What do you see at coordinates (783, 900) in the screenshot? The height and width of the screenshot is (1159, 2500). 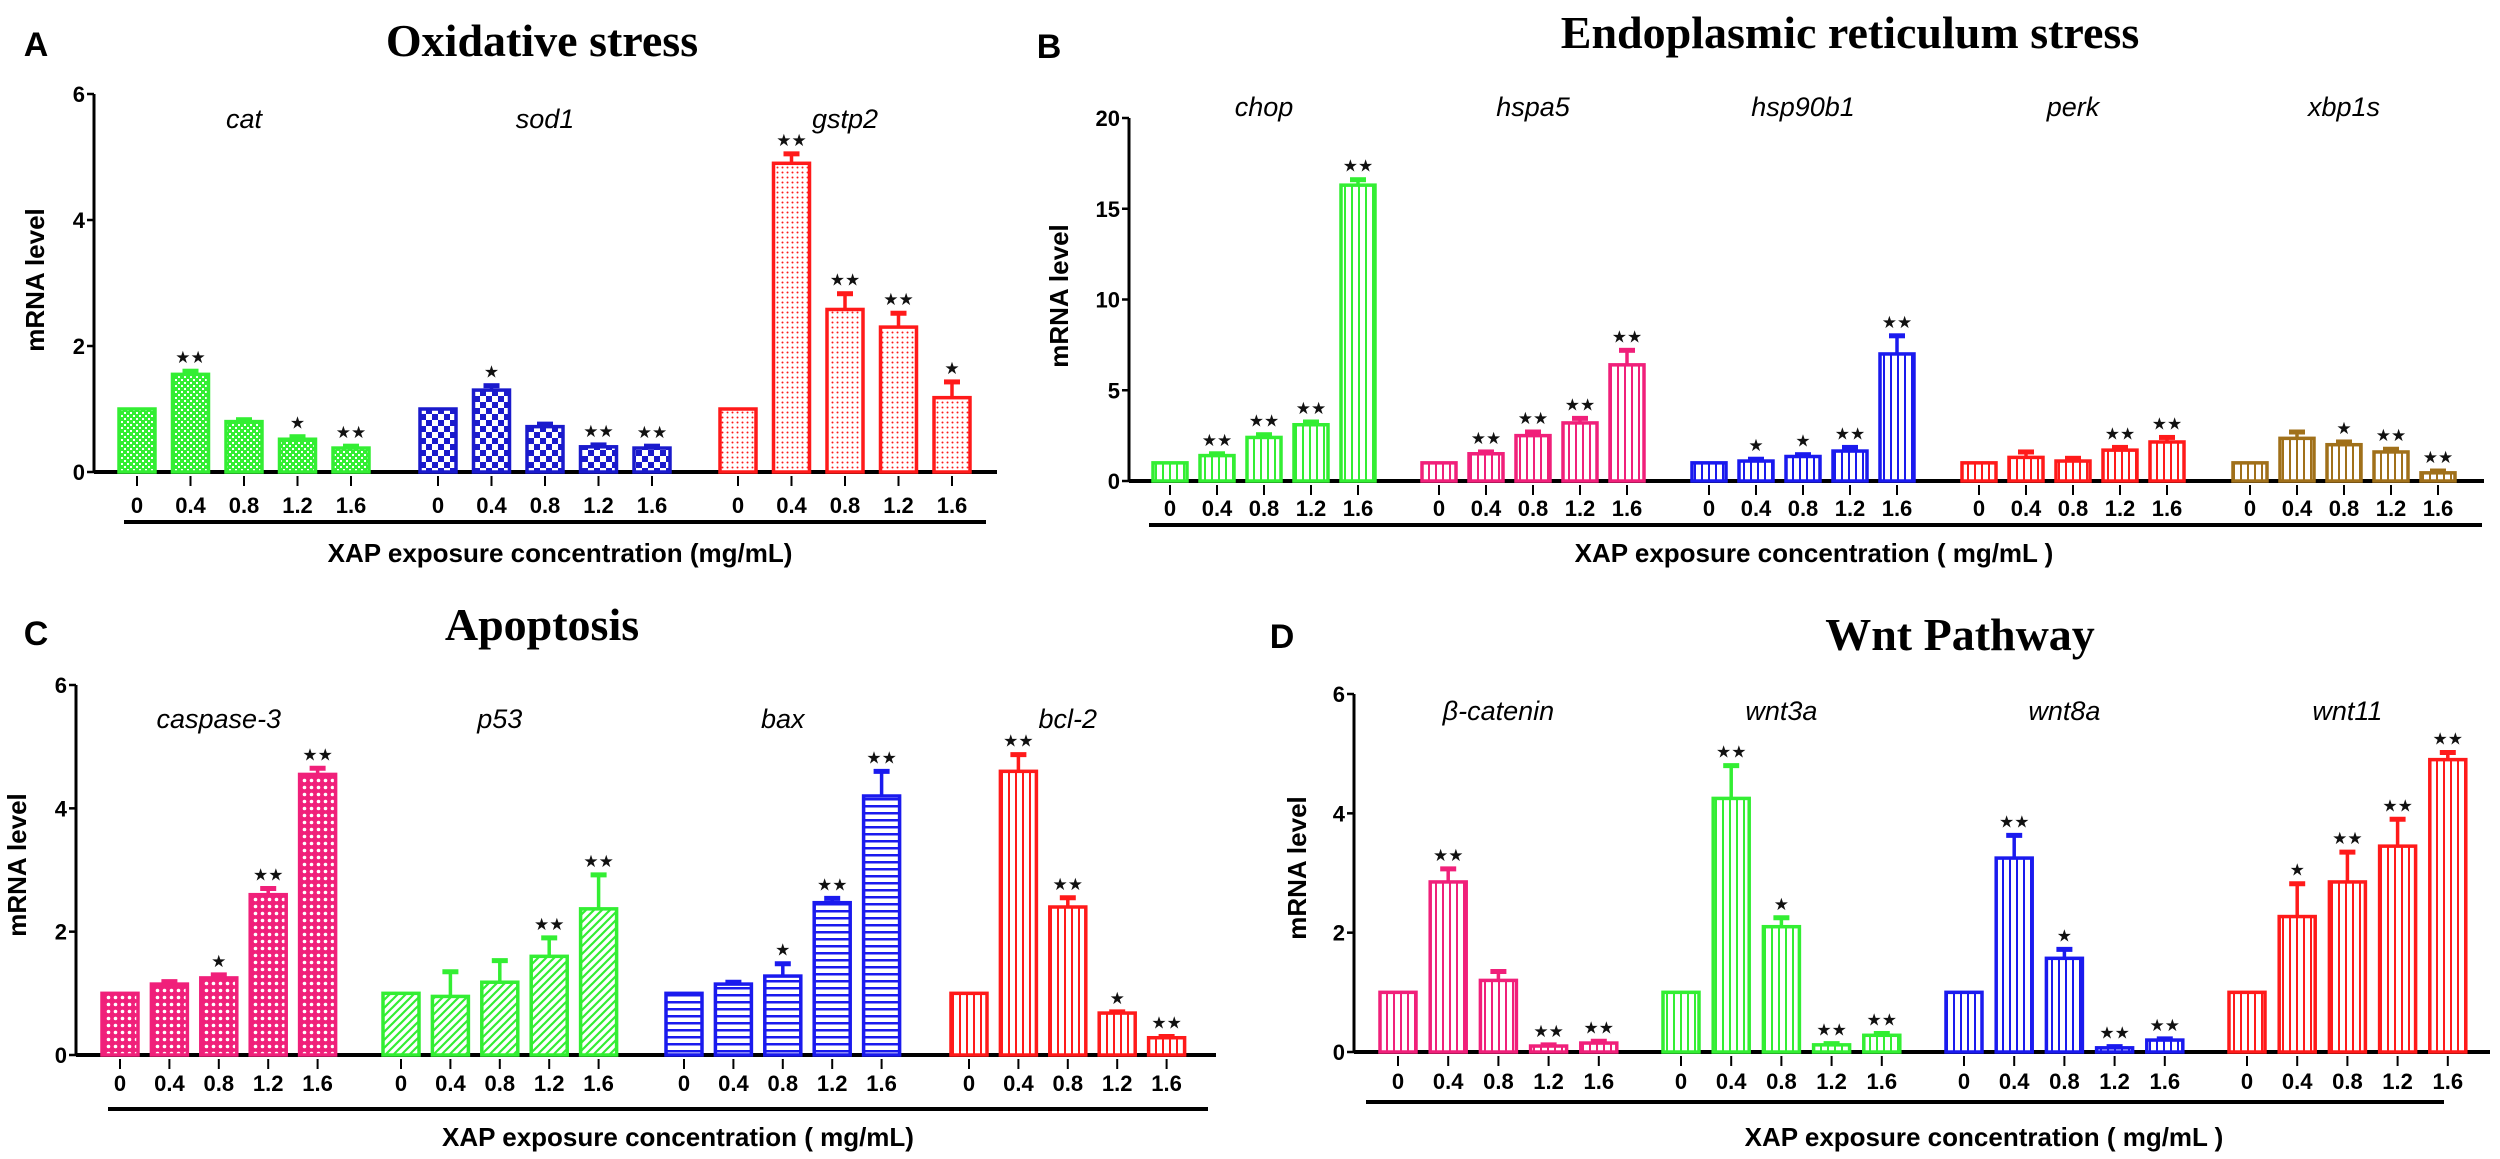 I see `bar-group-2: bax 0 0.4 ★ 0.8 ★★ 1.2 ★★ 1.6` at bounding box center [783, 900].